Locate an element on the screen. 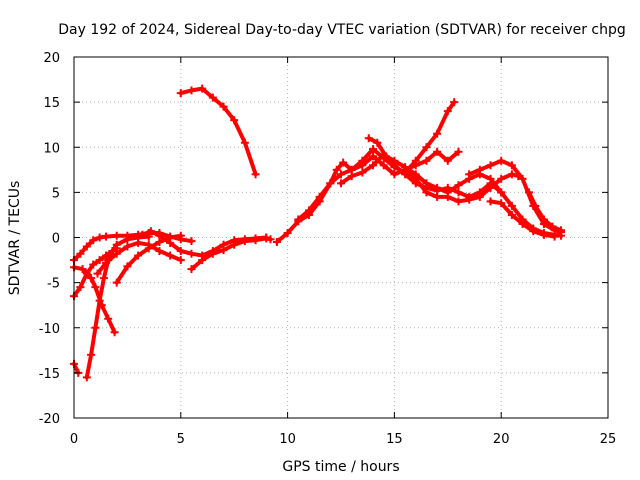  y-tick-label: 20 is located at coordinates (51, 58).